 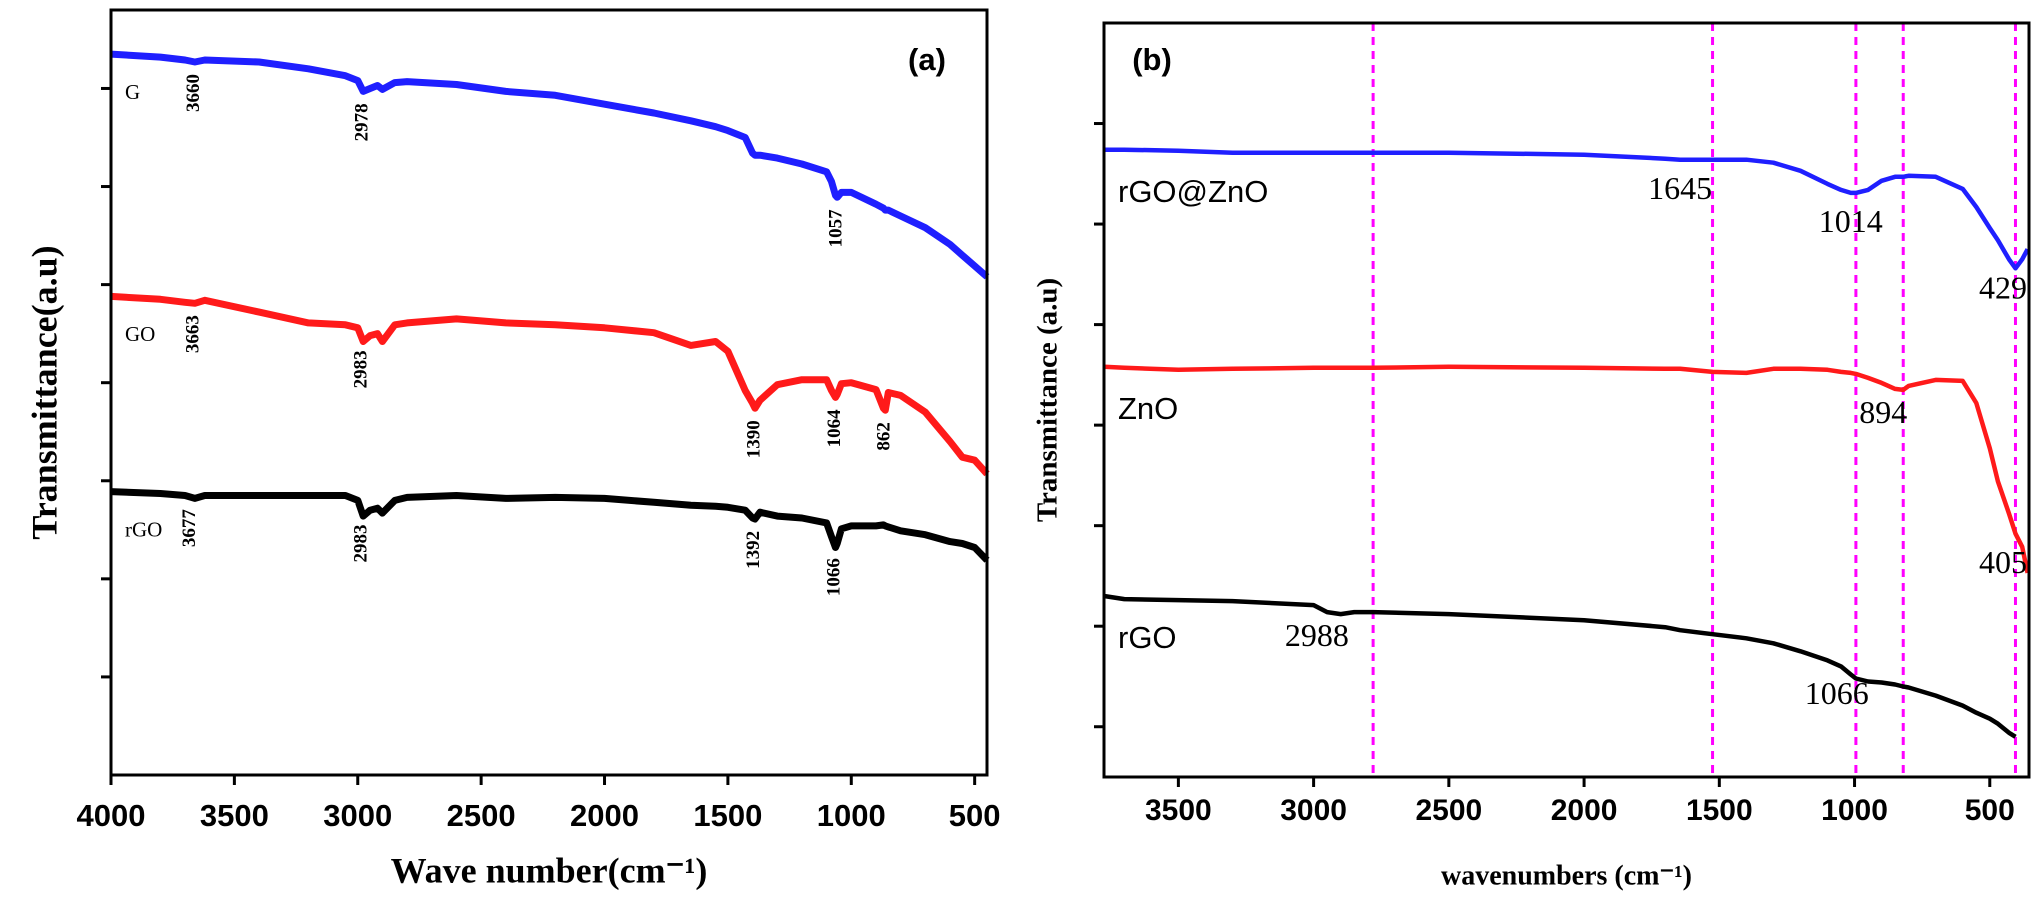 I want to click on series-label: GO, so click(x=140, y=334).